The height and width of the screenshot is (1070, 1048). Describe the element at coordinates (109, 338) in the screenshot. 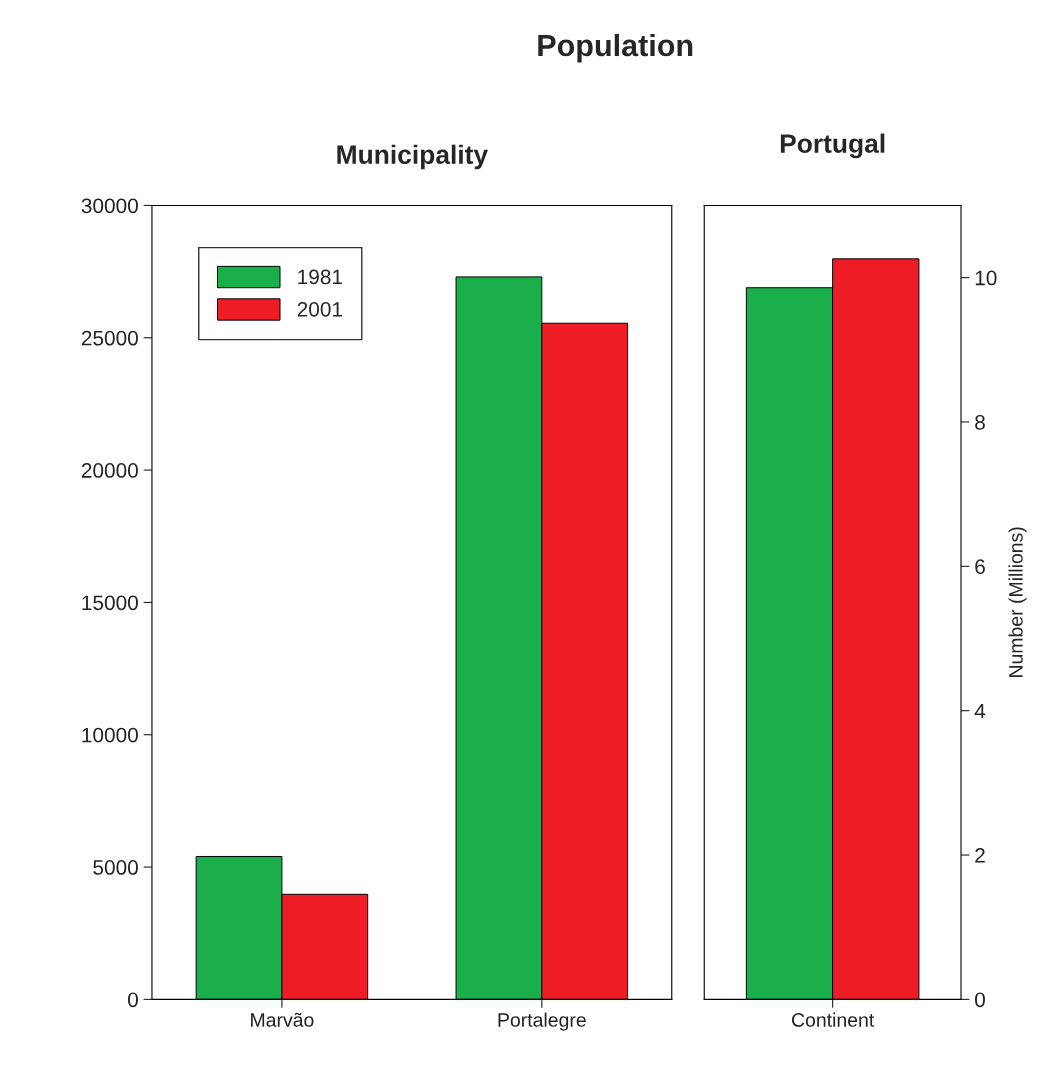

I see `y-tick-label: 25000` at that location.